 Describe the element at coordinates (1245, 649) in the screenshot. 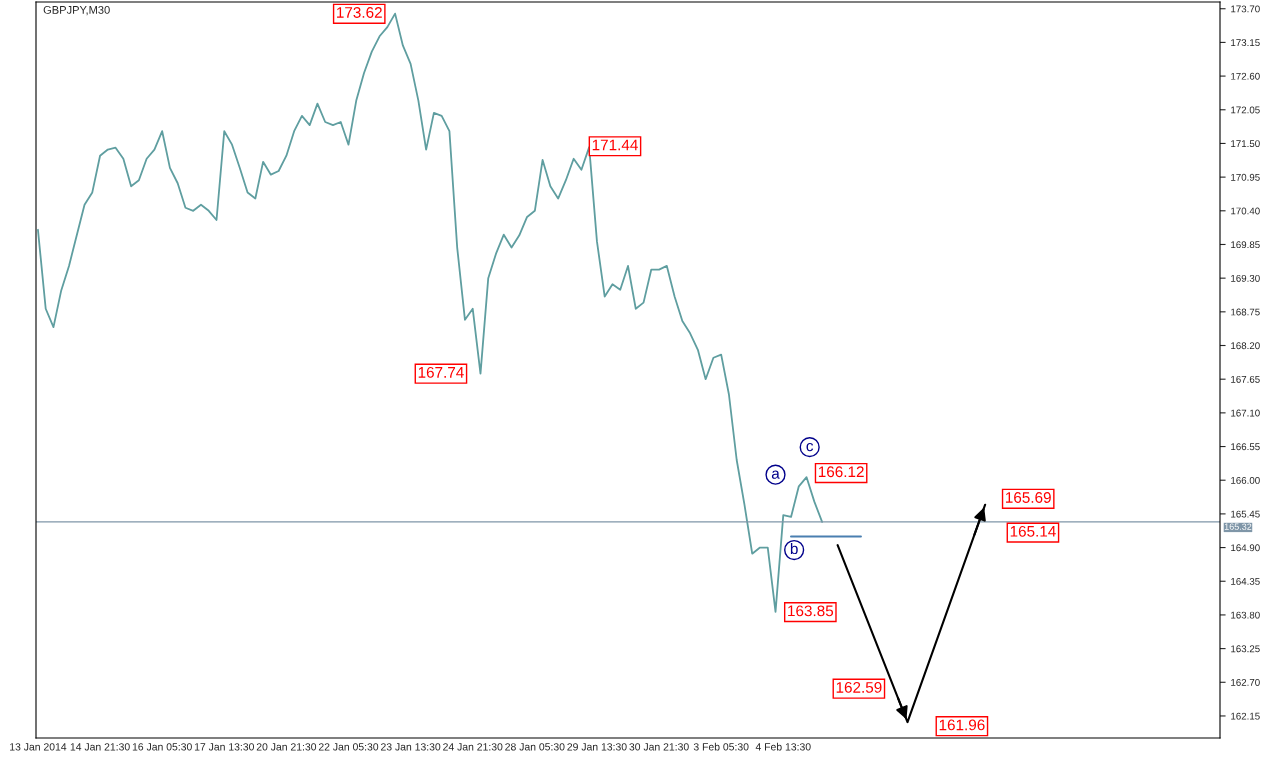

I see `y-tick-label: 163.25` at that location.